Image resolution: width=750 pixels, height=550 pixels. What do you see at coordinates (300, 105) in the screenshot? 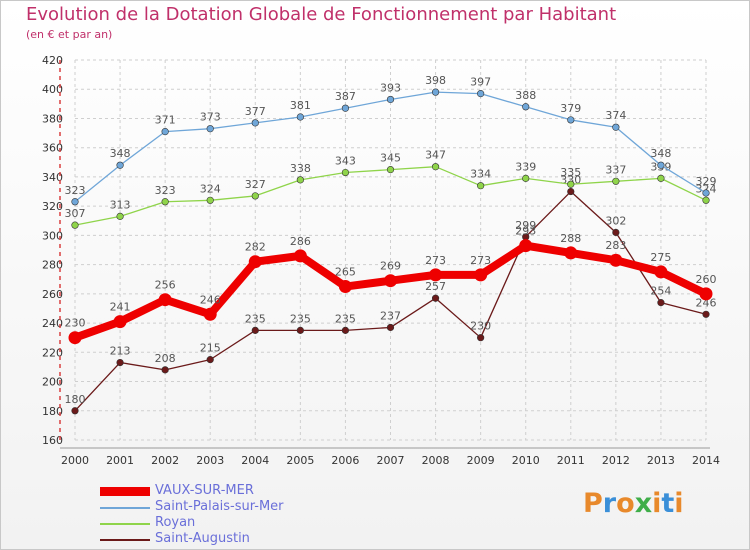
I see `data-label: 381` at bounding box center [300, 105].